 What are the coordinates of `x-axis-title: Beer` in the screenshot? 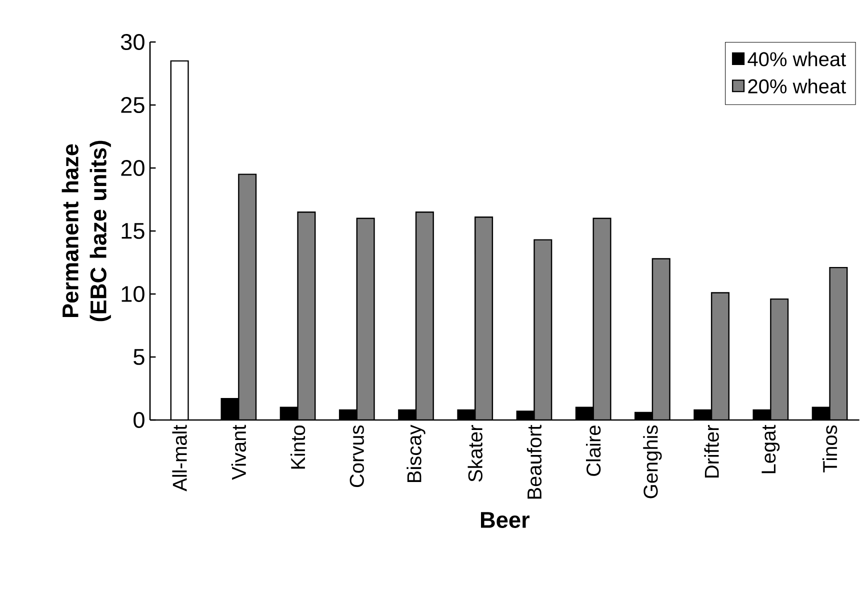 It's located at (505, 520).